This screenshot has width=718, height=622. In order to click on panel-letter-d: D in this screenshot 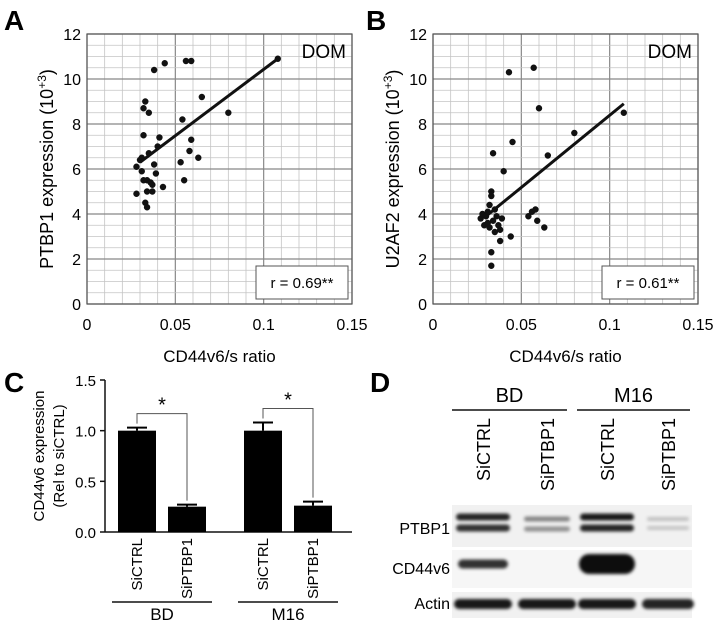, I will do `click(380, 382)`.